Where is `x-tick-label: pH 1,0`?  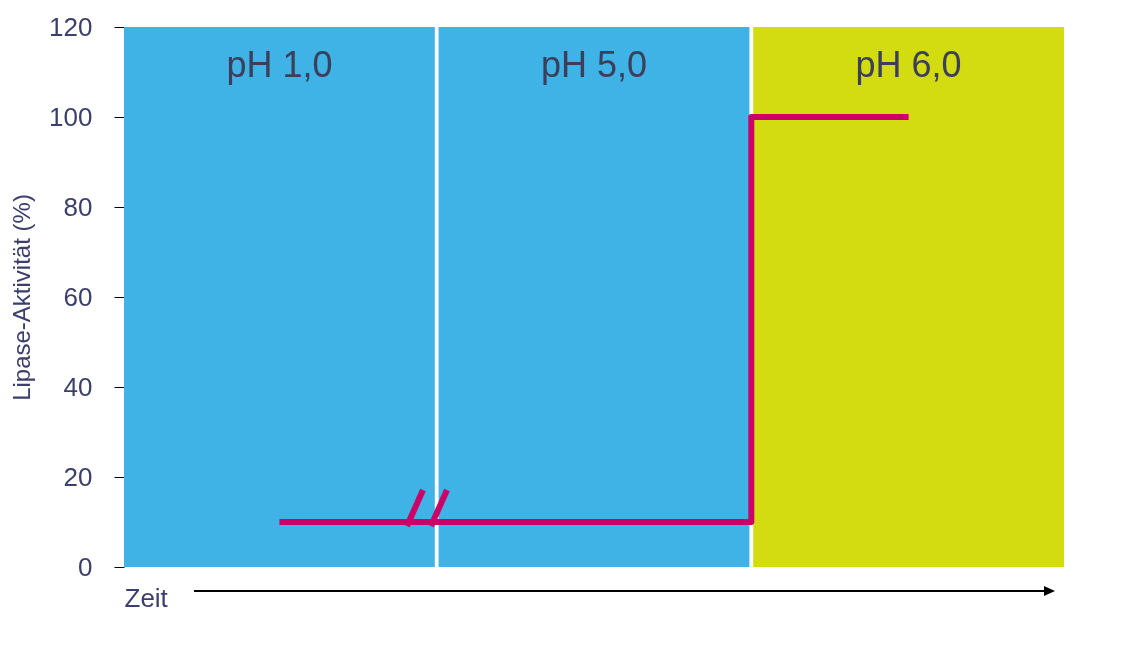 x-tick-label: pH 1,0 is located at coordinates (279, 64).